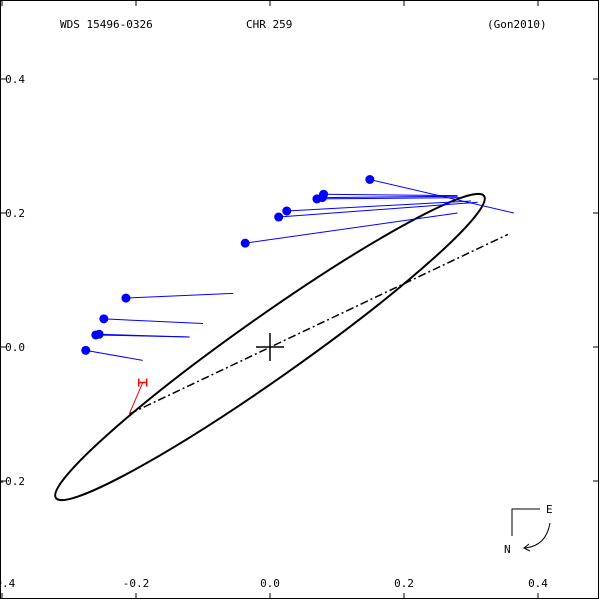 This screenshot has width=600, height=600. Describe the element at coordinates (269, 24) in the screenshot. I see `star-name: CHR 259` at that location.